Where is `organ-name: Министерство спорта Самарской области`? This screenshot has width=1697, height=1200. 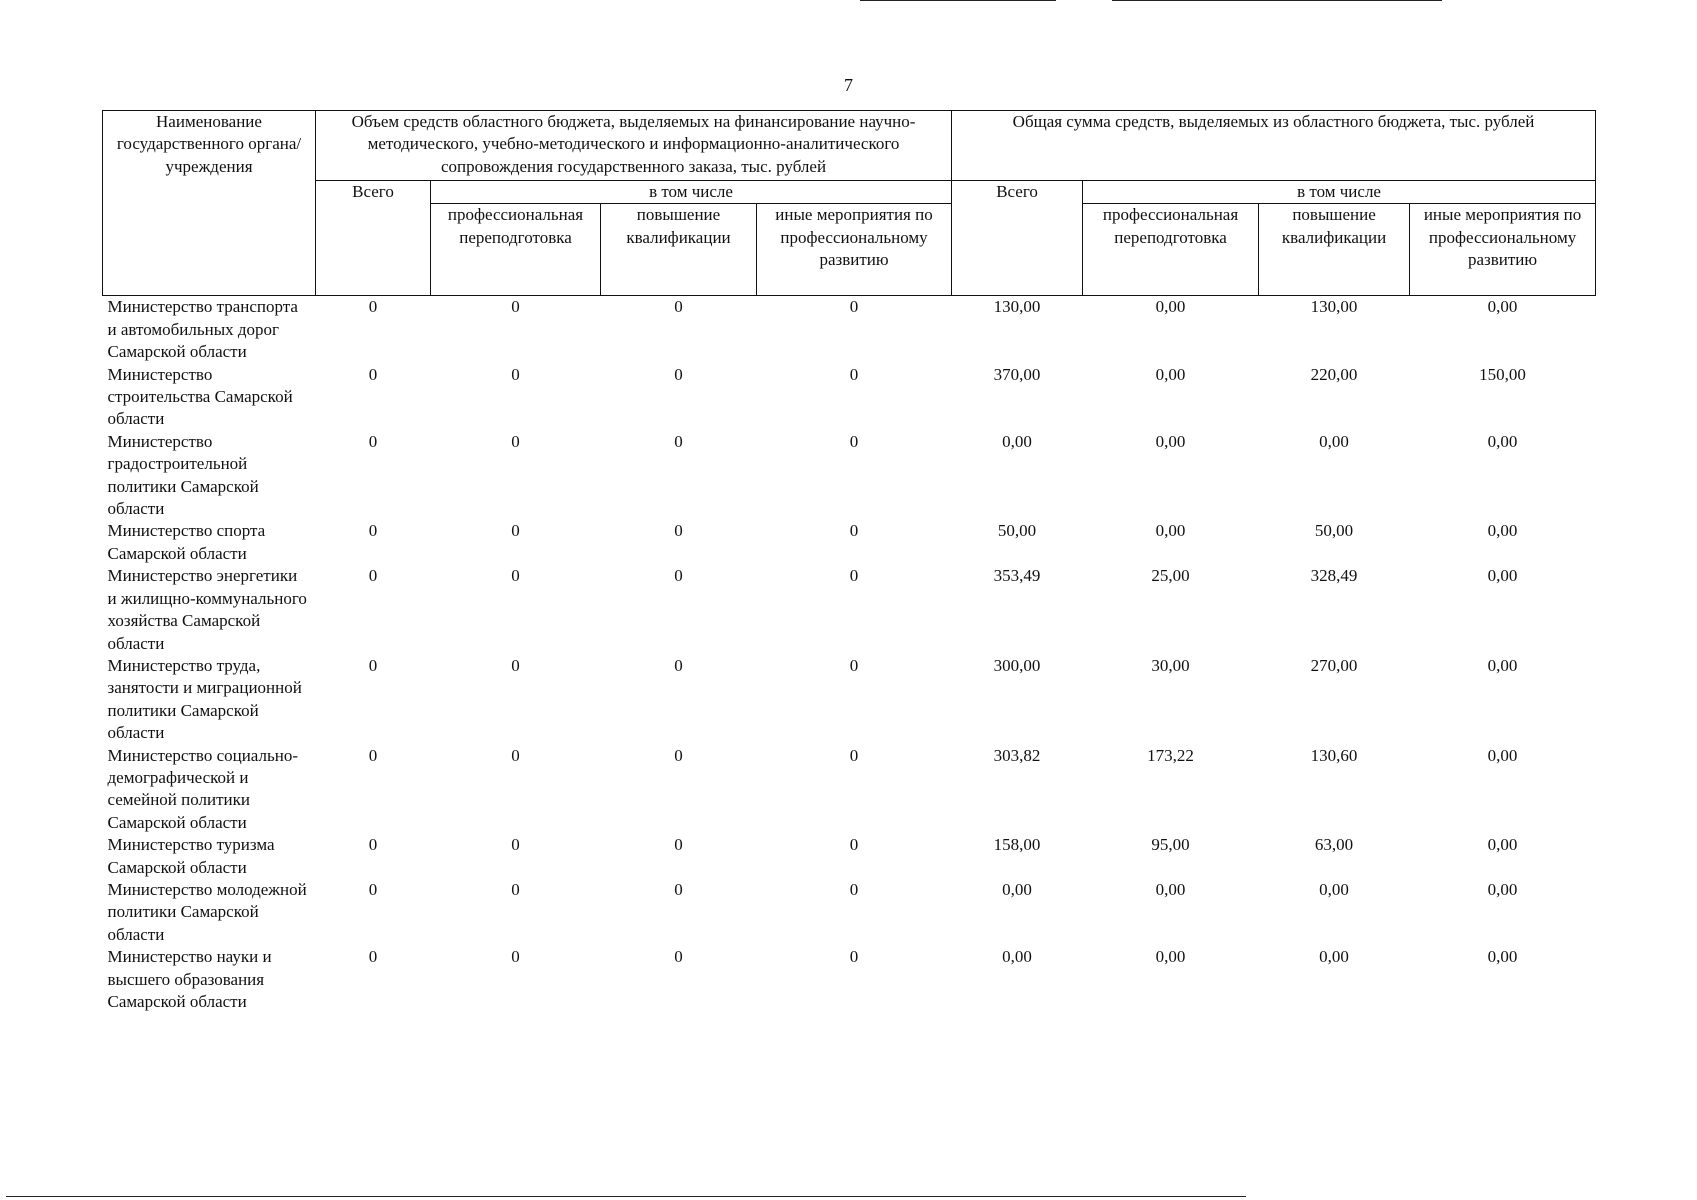
organ-name: Министерство спорта Самарской области is located at coordinates (186, 542).